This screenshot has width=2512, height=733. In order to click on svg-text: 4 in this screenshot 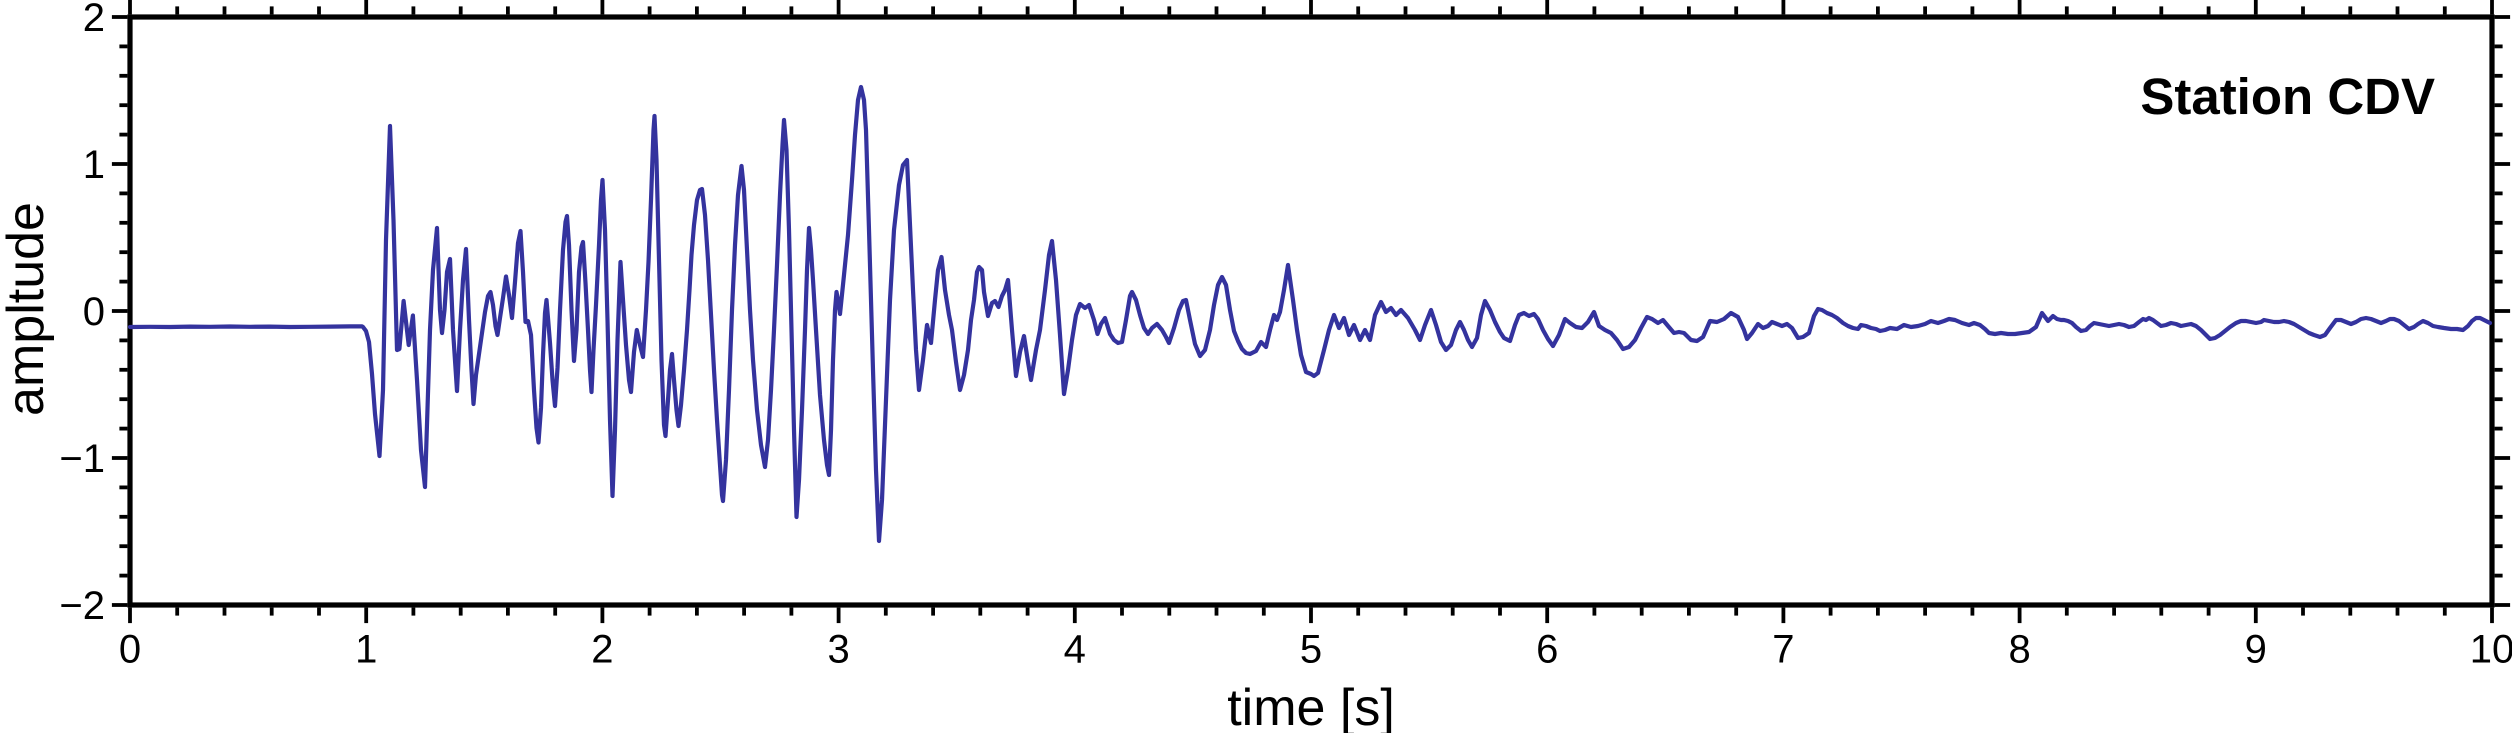, I will do `click(1075, 650)`.